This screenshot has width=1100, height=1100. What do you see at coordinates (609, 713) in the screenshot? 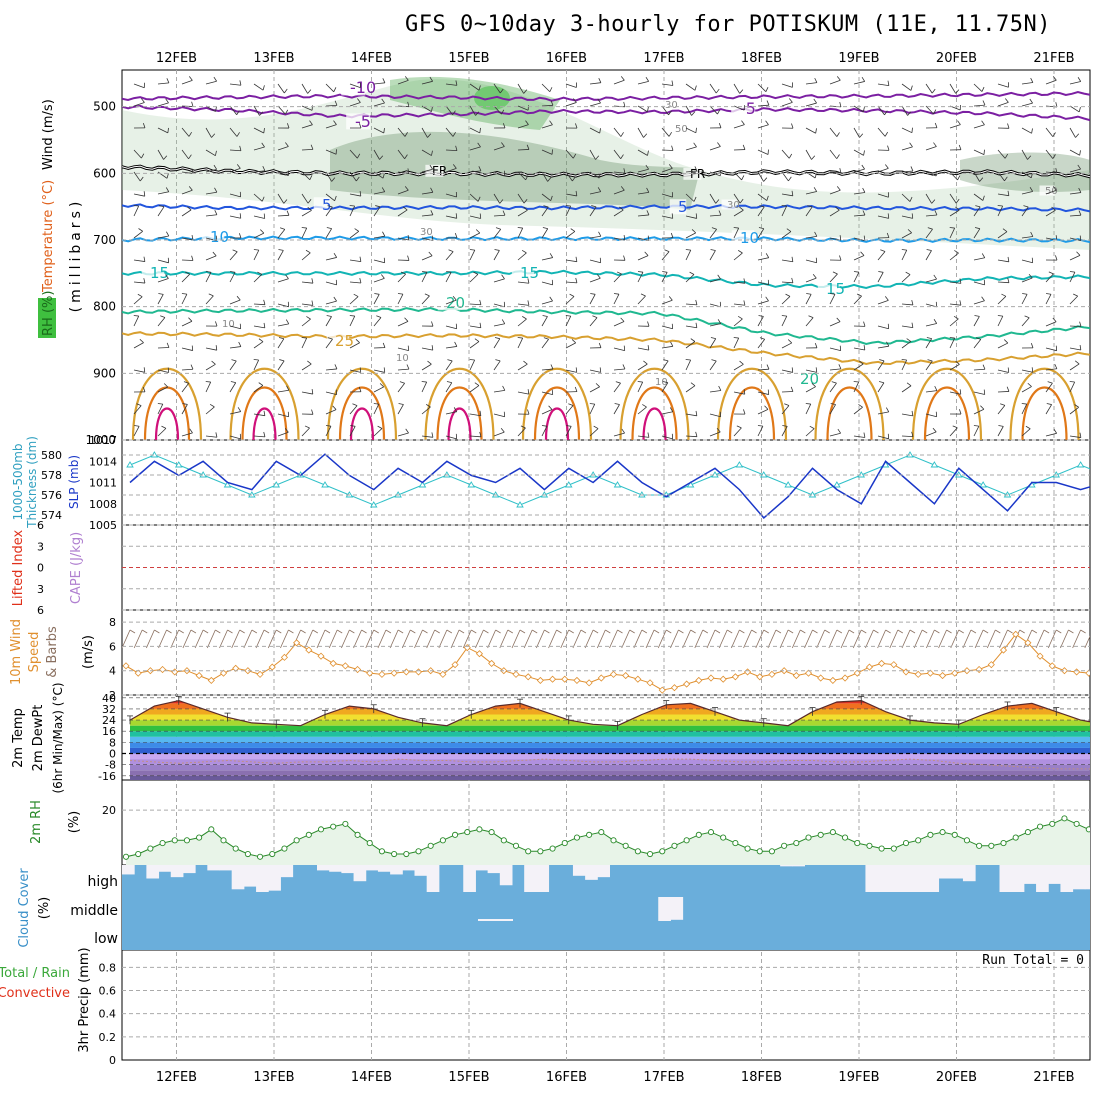
I see `temp-line` at bounding box center [609, 713].